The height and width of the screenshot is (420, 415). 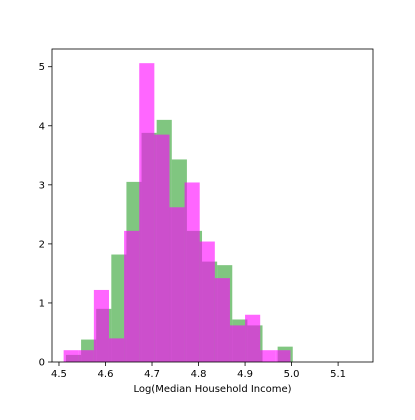 I want to click on x-axis-label: Log(Median Household Income), so click(x=212, y=389).